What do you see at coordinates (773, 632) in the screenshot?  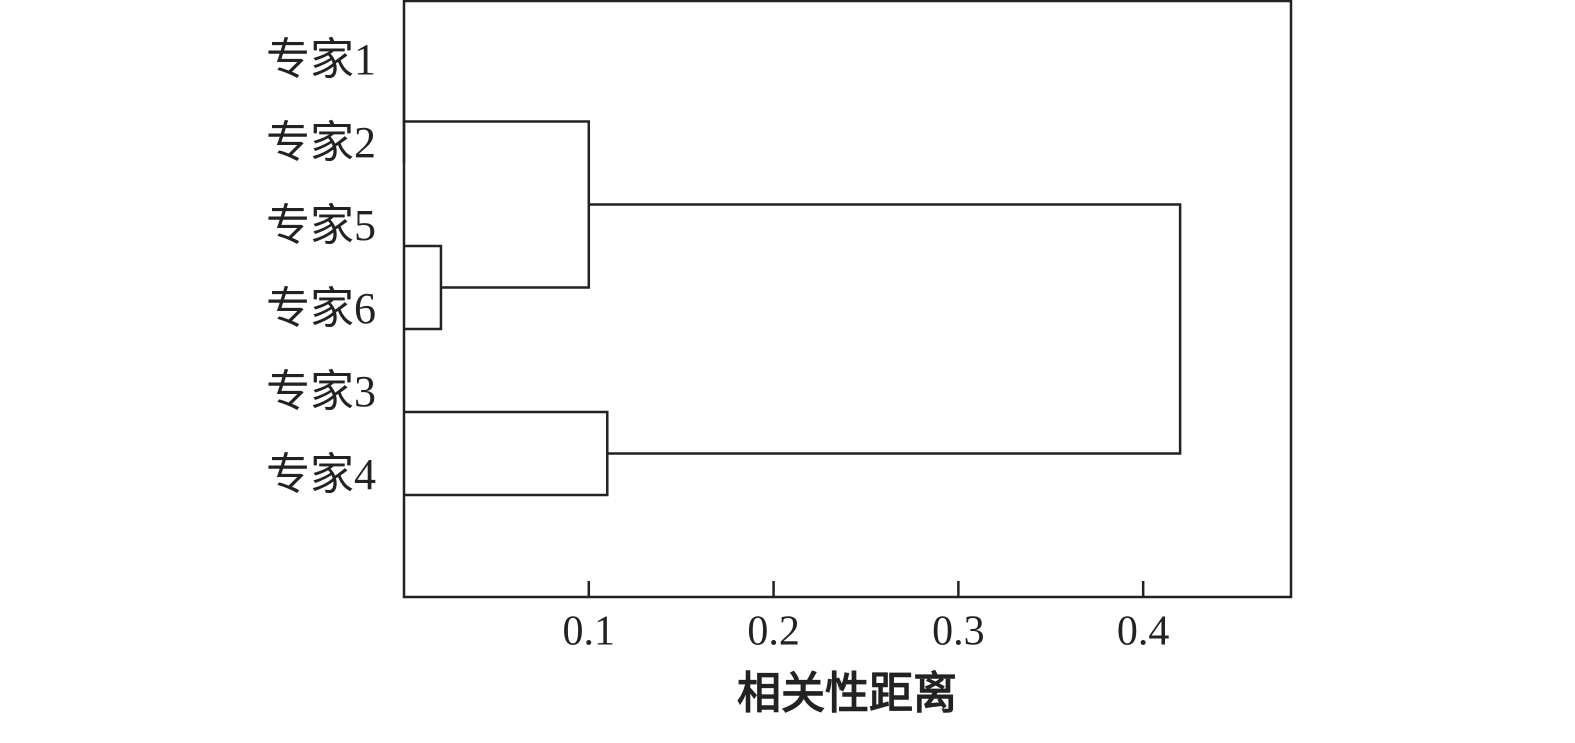 I see `x-tick-label: 0.2` at bounding box center [773, 632].